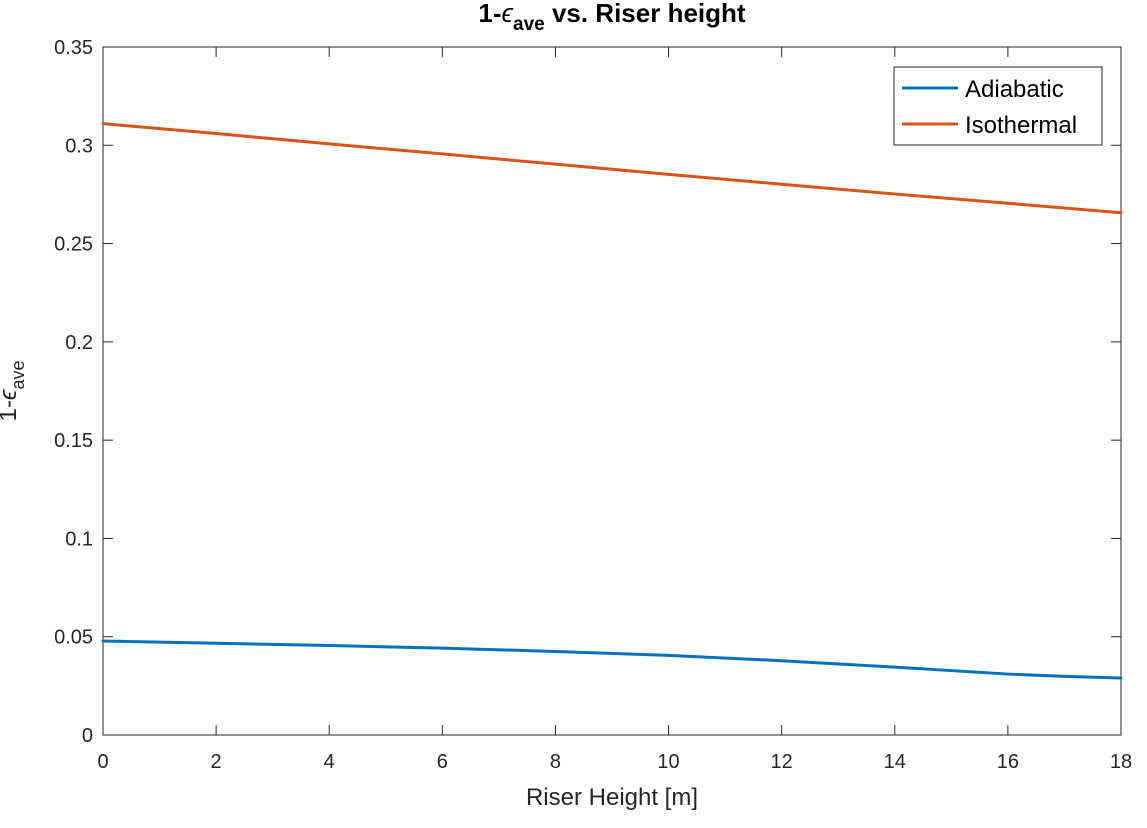 The width and height of the screenshot is (1147, 828). Describe the element at coordinates (216, 762) in the screenshot. I see `x-tick-label: 2` at that location.